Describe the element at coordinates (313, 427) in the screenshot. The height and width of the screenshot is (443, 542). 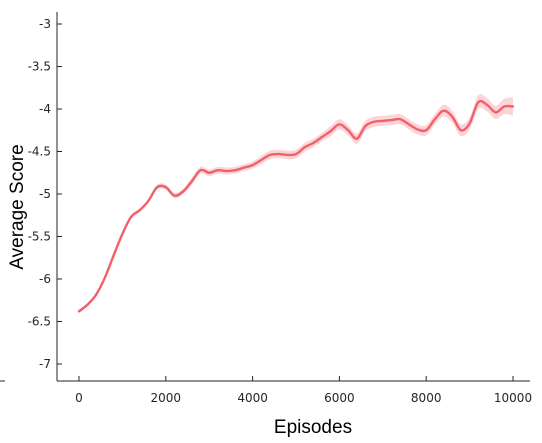
I see `x-axis-title: Episodes` at that location.